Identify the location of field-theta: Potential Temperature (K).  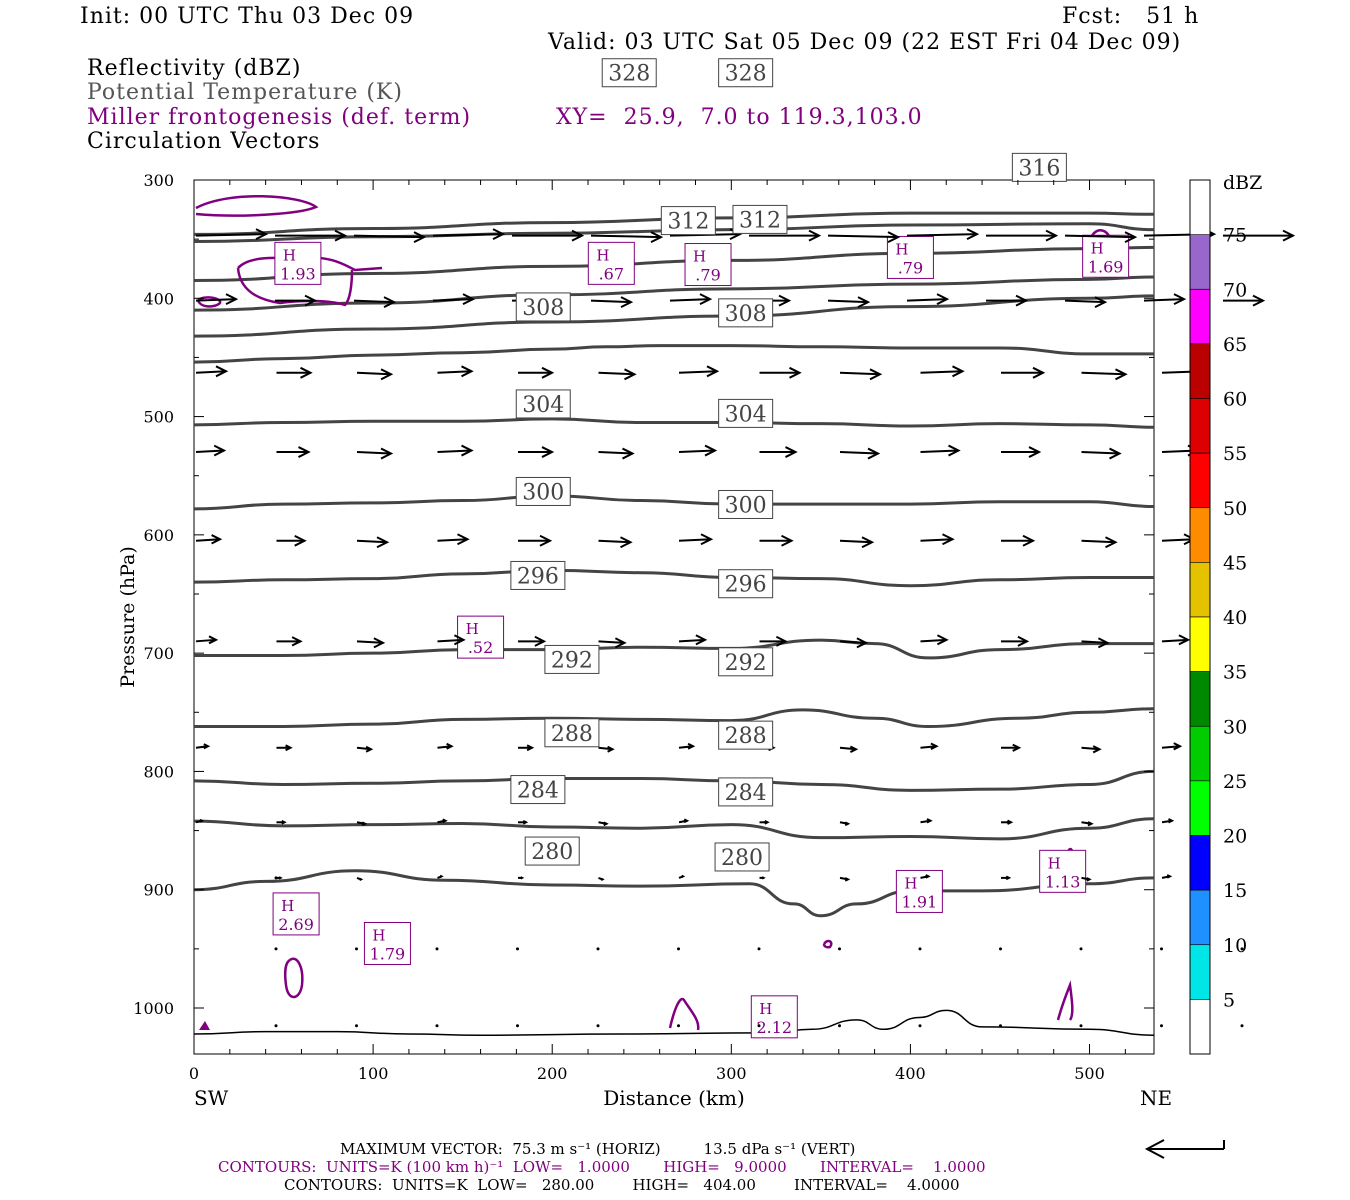
(245, 92).